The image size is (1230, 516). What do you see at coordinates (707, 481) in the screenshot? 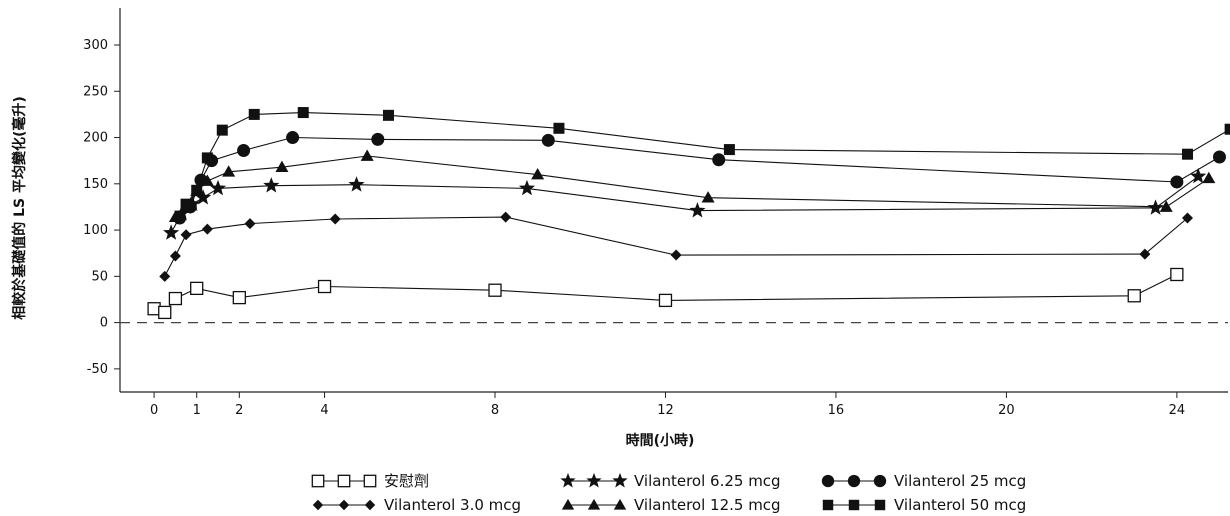
I see `legend-label: Vilanterol 6.25 mcg` at bounding box center [707, 481].